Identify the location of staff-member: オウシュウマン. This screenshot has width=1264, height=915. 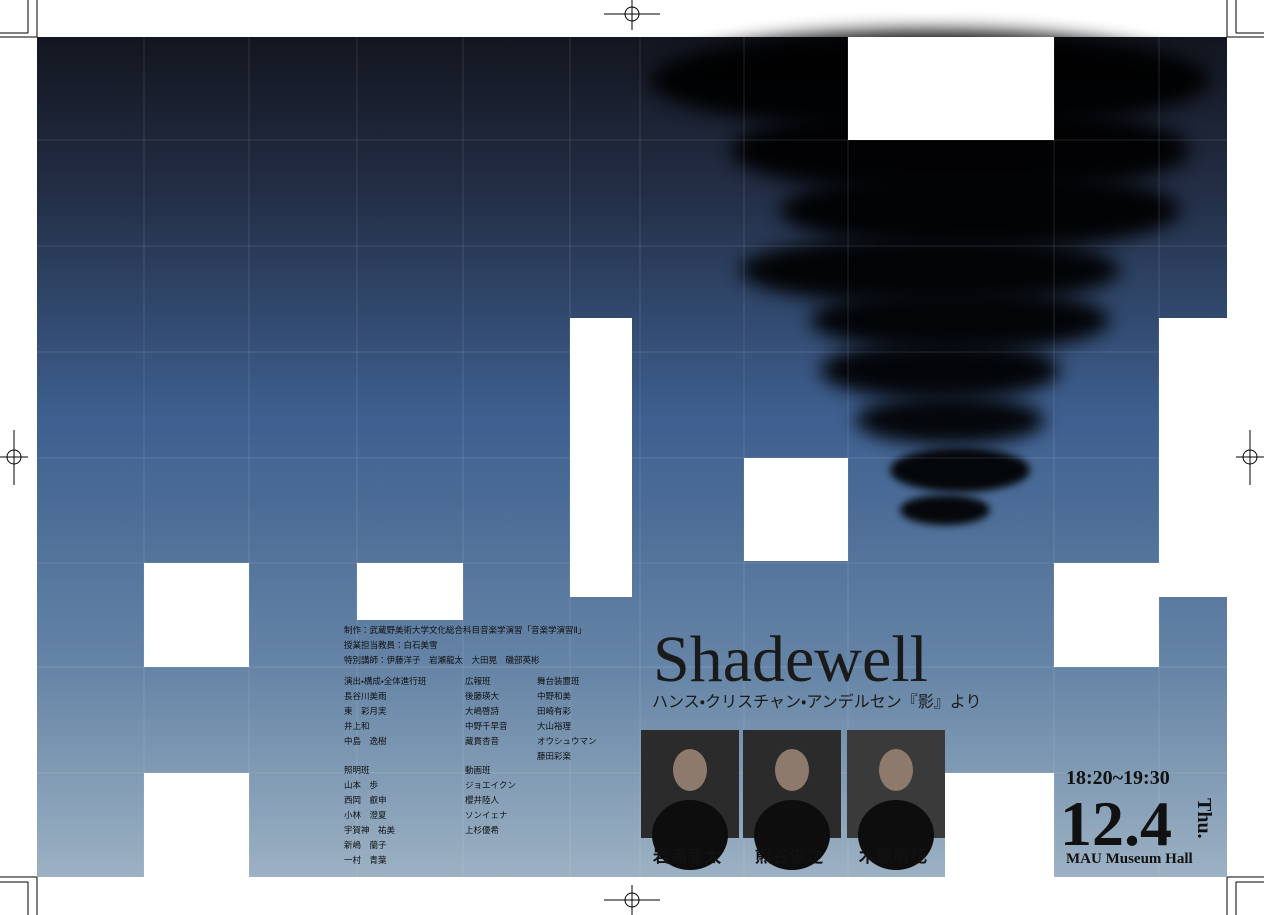
(567, 742).